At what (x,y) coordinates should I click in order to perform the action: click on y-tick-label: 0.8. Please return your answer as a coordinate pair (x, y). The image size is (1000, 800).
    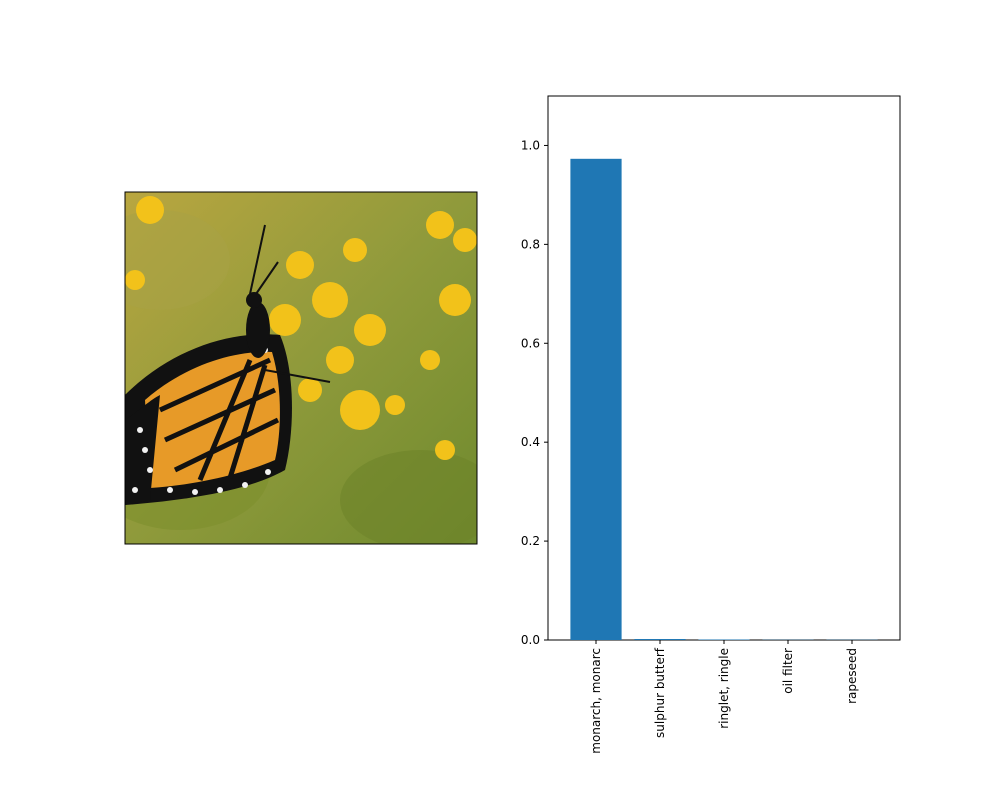
    Looking at the image, I should click on (530, 244).